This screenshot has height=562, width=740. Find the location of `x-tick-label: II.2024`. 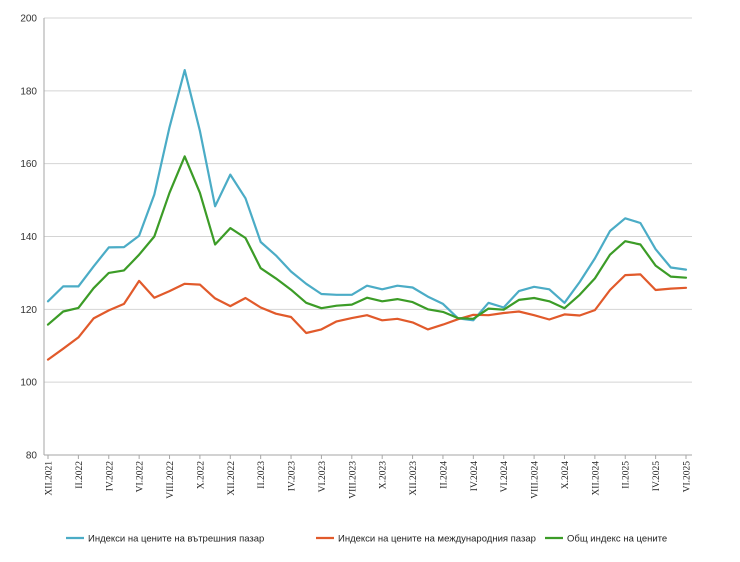

x-tick-label: II.2024 is located at coordinates (444, 475).